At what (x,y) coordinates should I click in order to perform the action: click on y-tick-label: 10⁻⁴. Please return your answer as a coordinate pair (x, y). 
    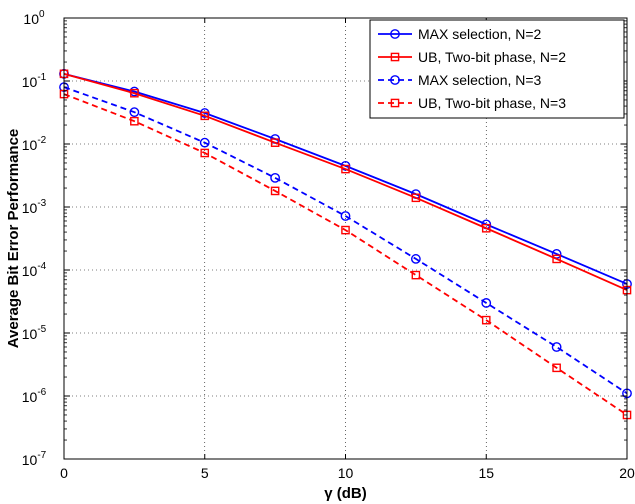
    Looking at the image, I should click on (34, 270).